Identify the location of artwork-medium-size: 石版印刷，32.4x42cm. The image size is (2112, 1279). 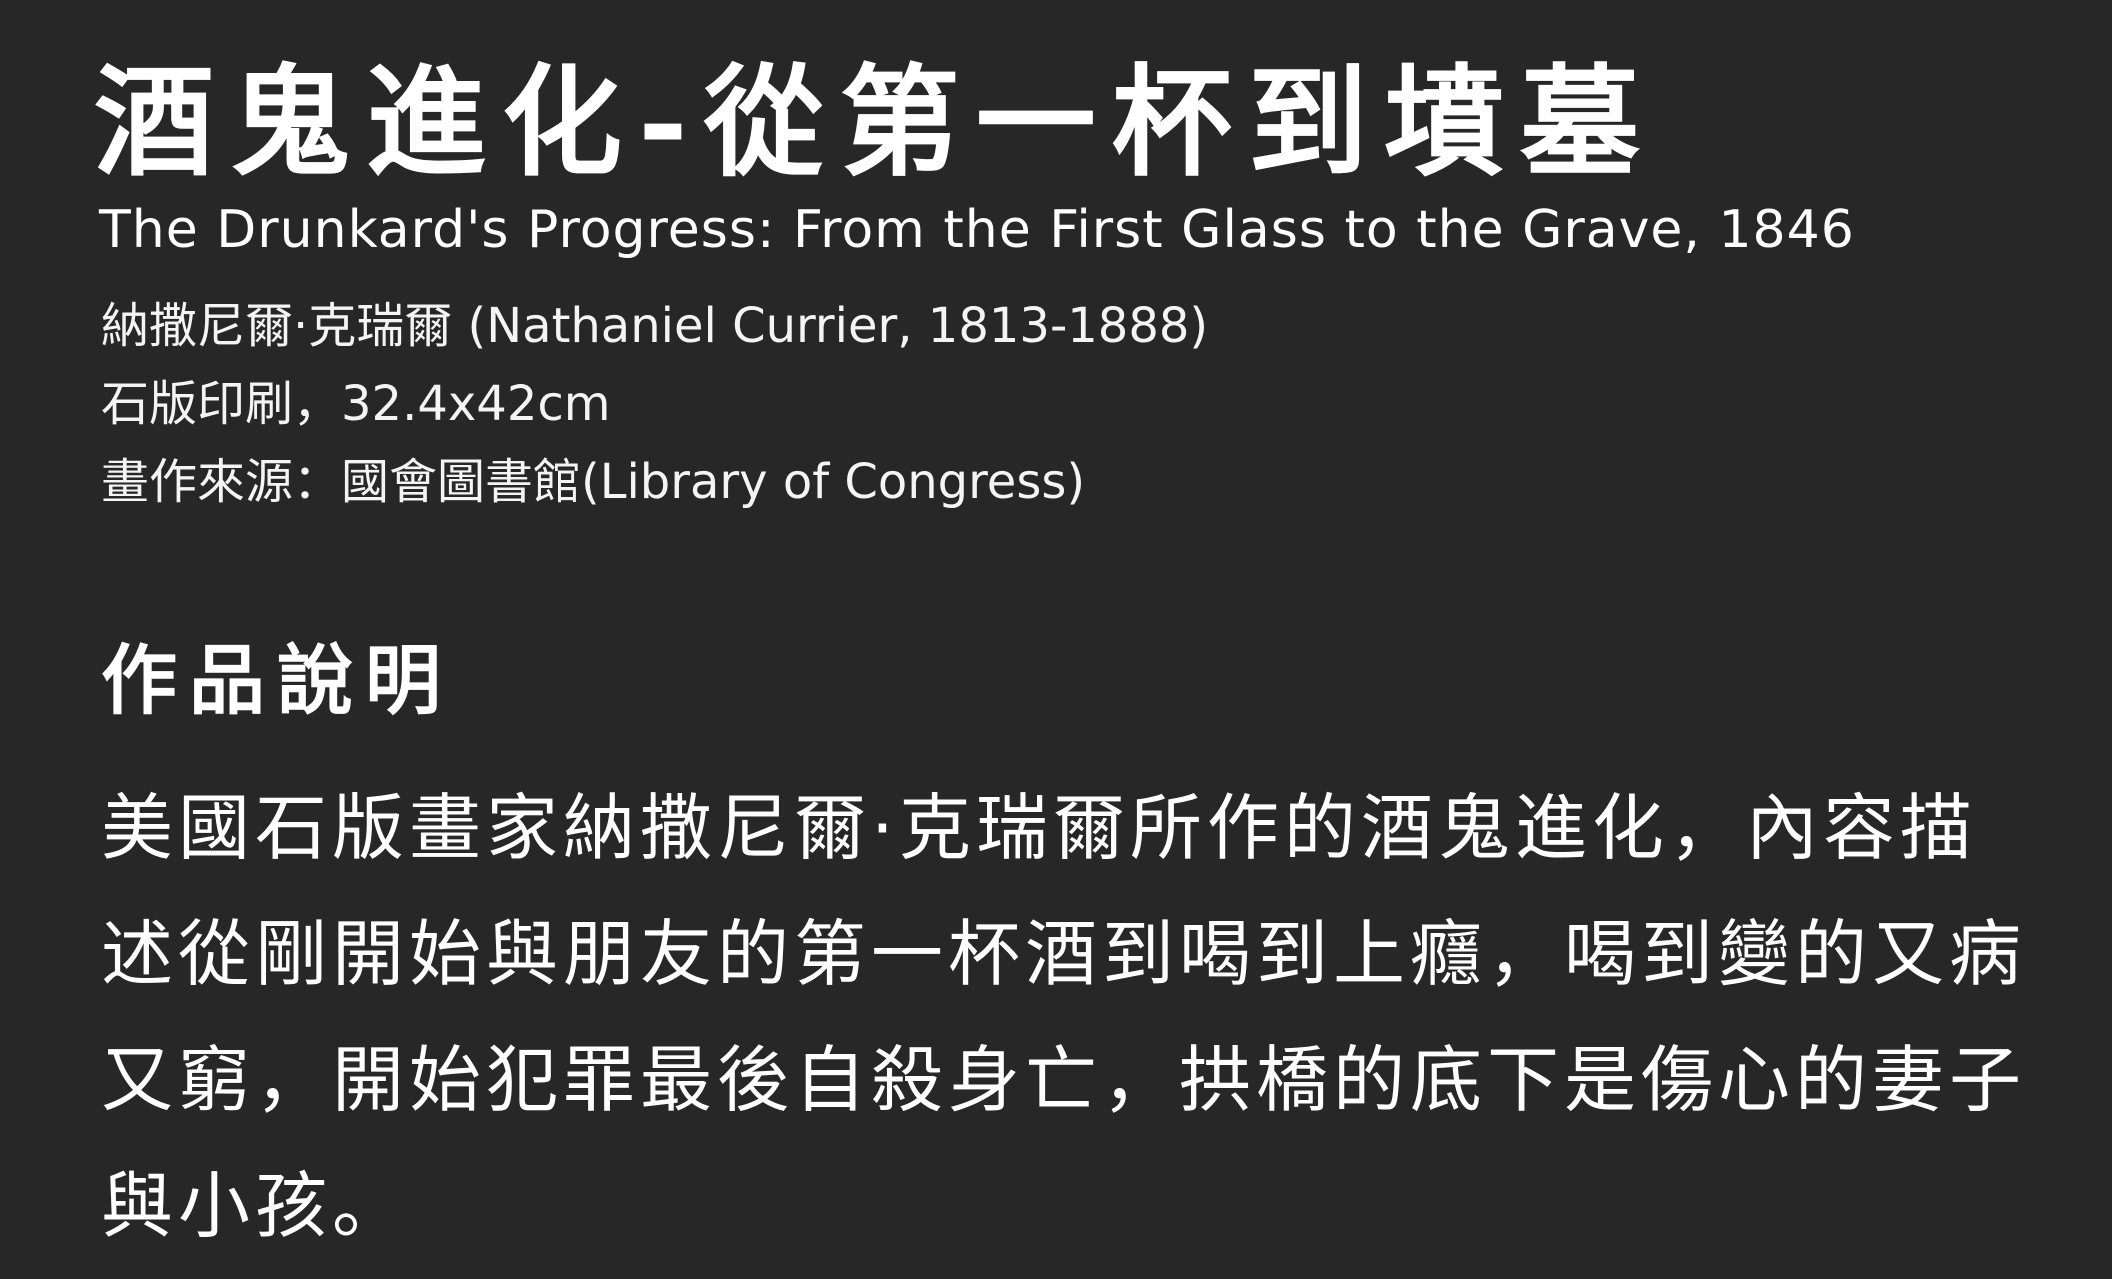
(356, 404).